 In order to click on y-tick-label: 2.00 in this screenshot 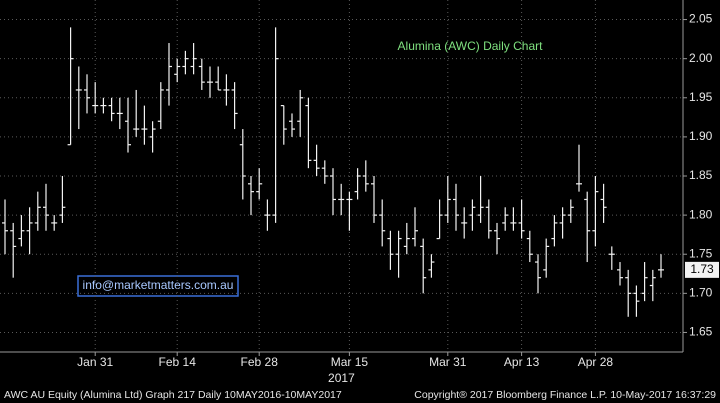, I will do `click(701, 58)`.